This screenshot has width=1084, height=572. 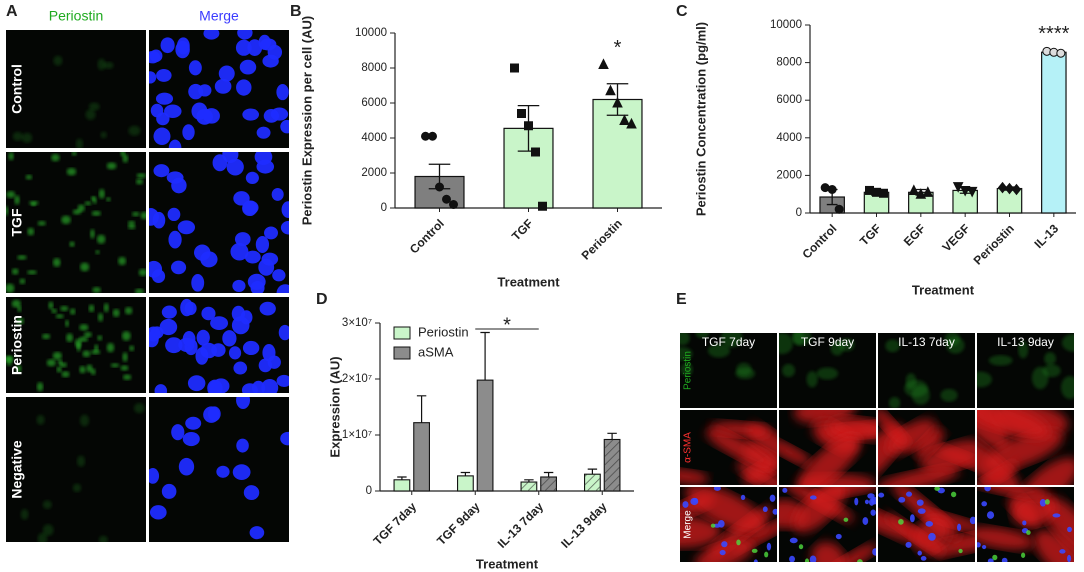 What do you see at coordinates (76, 469) in the screenshot?
I see `micrograph-bg` at bounding box center [76, 469].